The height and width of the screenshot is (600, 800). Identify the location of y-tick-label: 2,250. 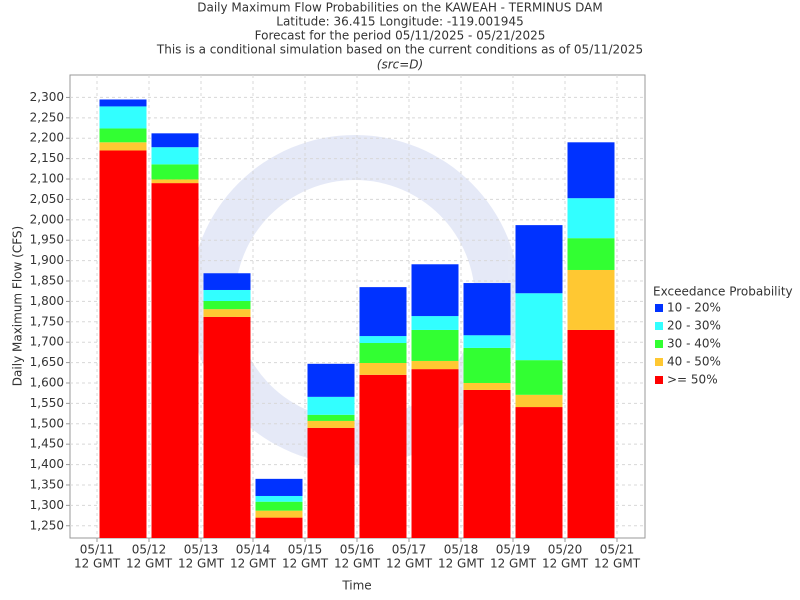
(47, 117).